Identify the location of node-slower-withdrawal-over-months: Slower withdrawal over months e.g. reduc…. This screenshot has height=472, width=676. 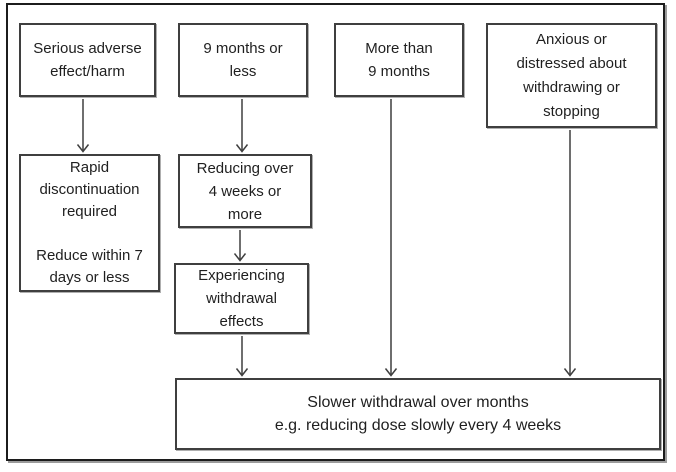
(418, 414).